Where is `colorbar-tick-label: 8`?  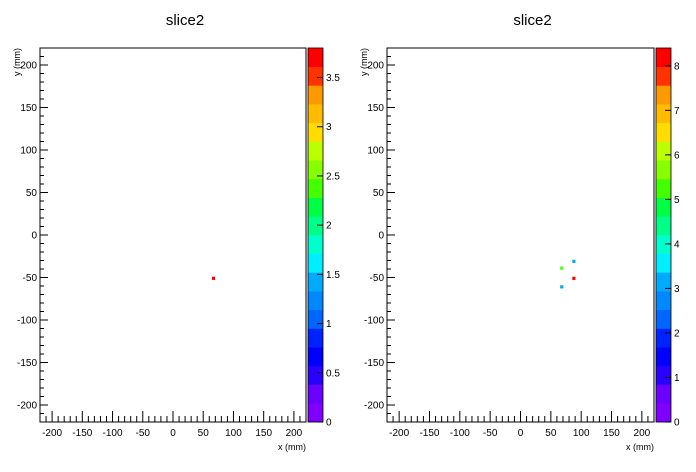
colorbar-tick-label: 8 is located at coordinates (677, 66).